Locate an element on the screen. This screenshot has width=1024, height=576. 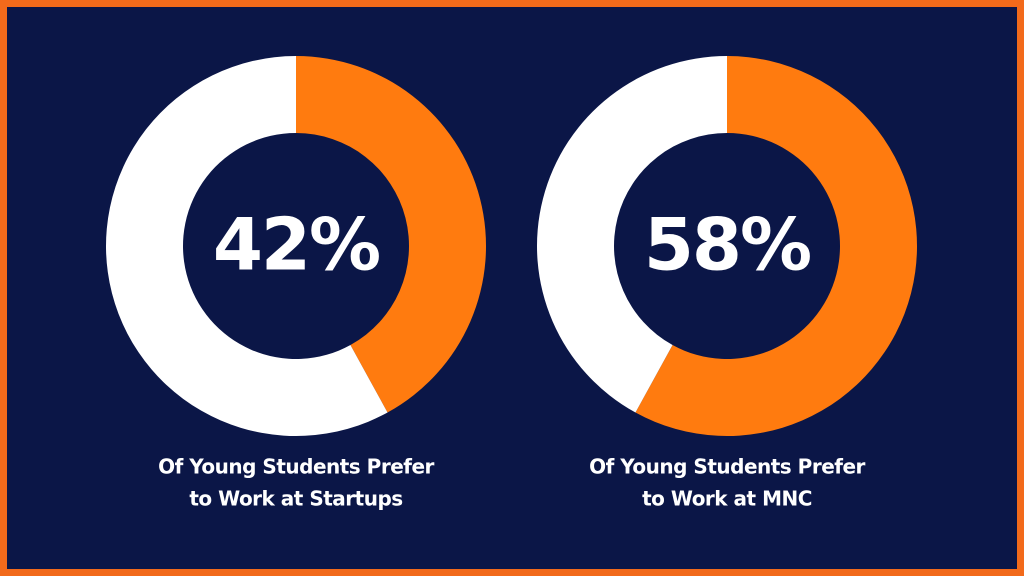
caption: to Work at MNC is located at coordinates (727, 499).